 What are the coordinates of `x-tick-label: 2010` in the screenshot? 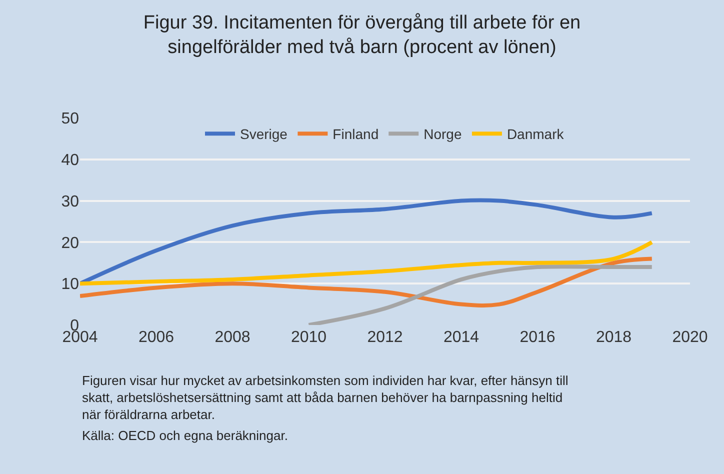 It's located at (308, 337).